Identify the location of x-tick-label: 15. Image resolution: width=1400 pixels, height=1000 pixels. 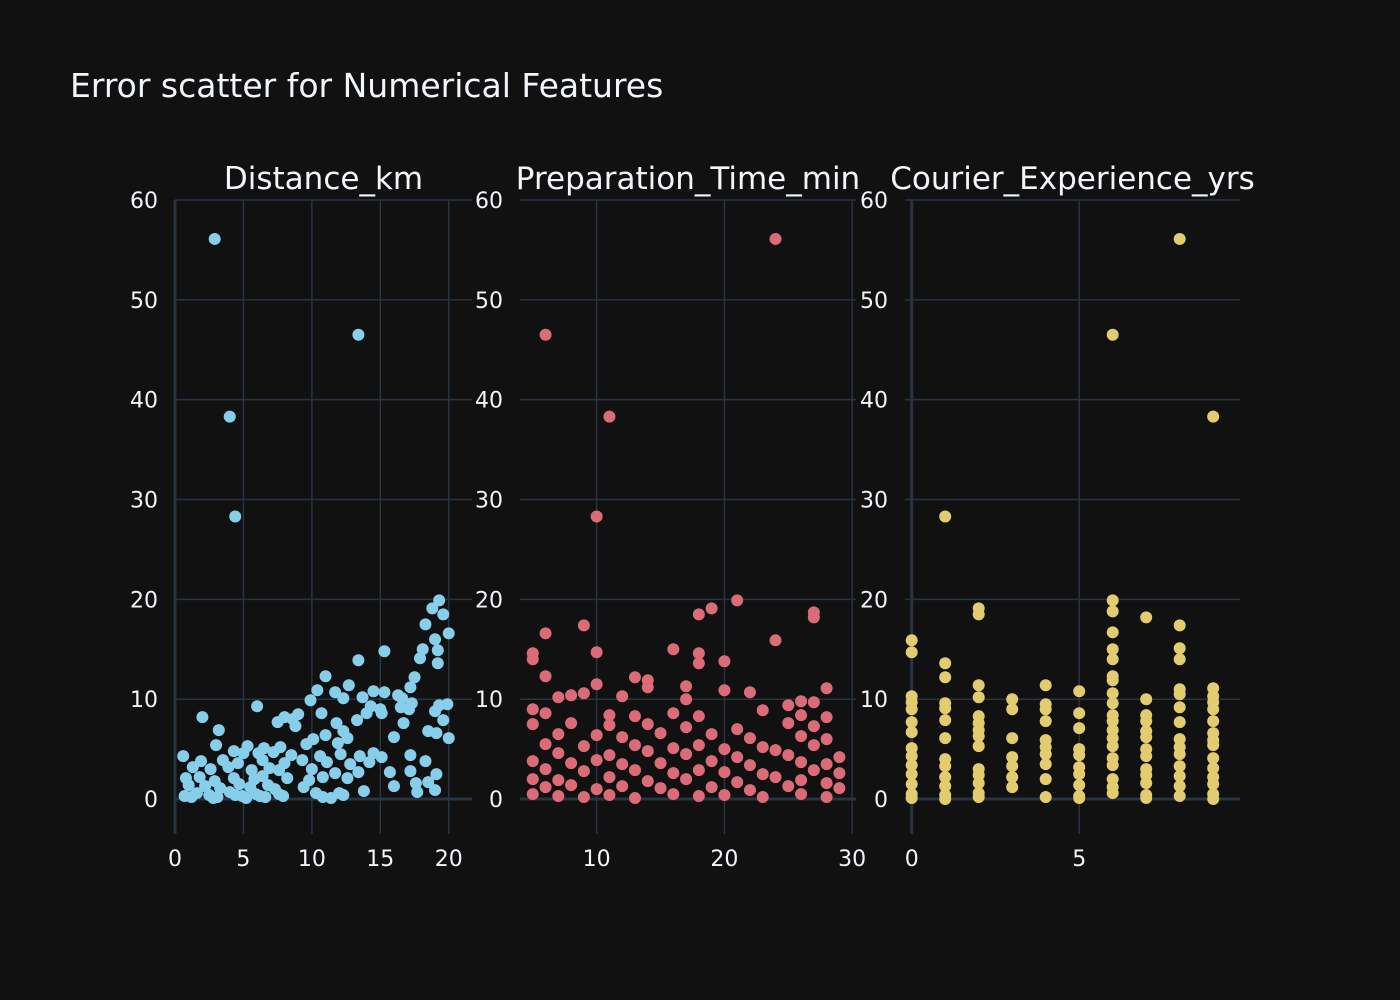
(380, 859).